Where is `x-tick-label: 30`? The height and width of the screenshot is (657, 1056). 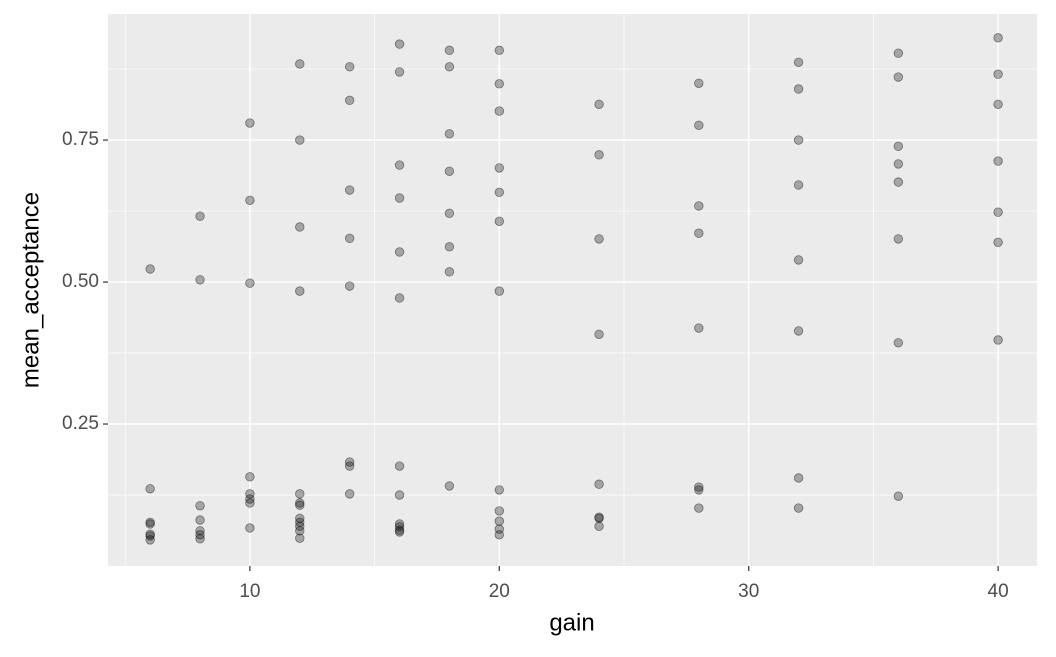 x-tick-label: 30 is located at coordinates (748, 591).